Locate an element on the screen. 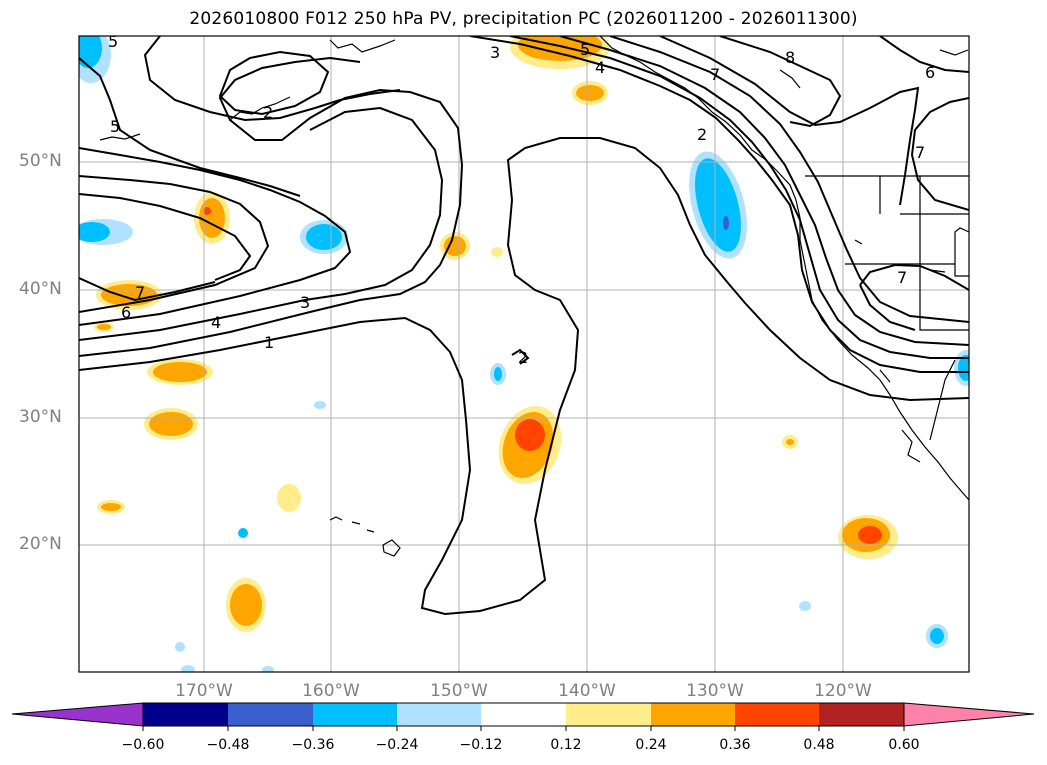 The width and height of the screenshot is (1047, 765). latitude-label: 30°N is located at coordinates (40, 417).